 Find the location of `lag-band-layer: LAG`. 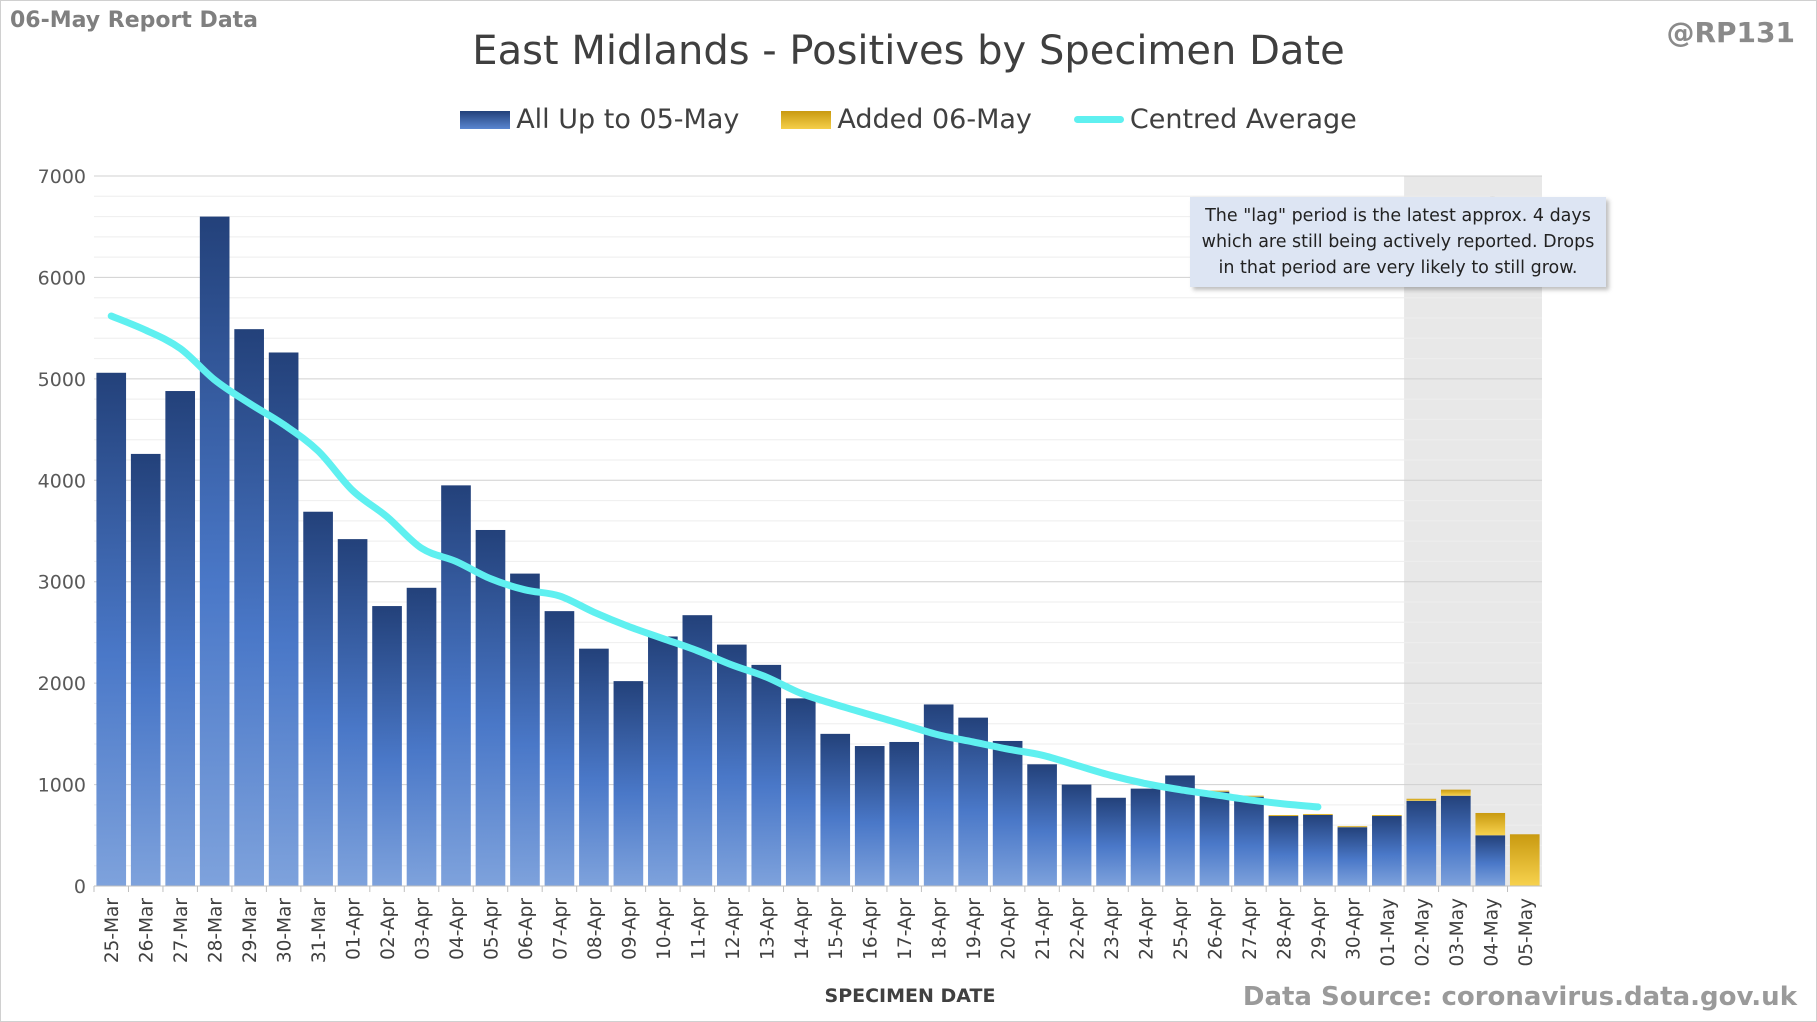

lag-band-layer: LAG is located at coordinates (1473, 531).